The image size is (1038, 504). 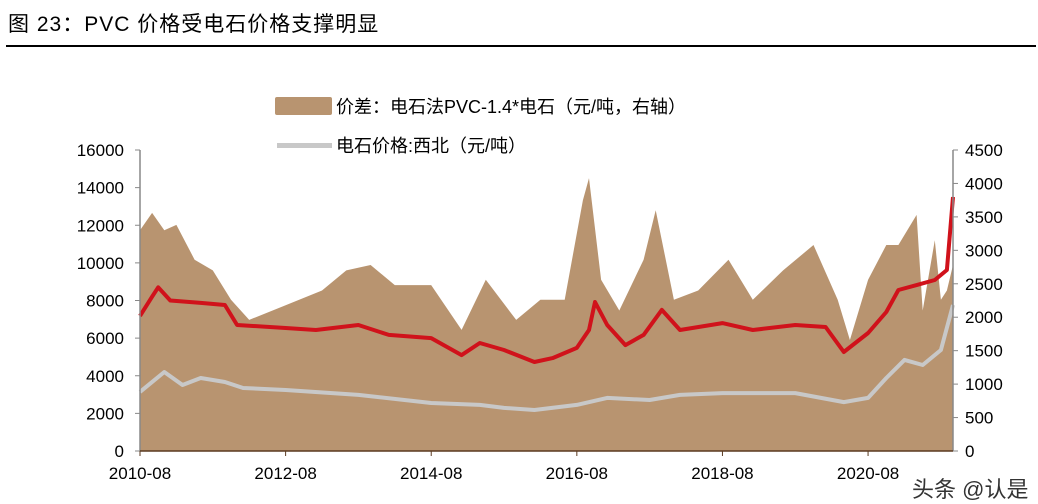 What do you see at coordinates (984, 284) in the screenshot?
I see `right-tick-label: 2500` at bounding box center [984, 284].